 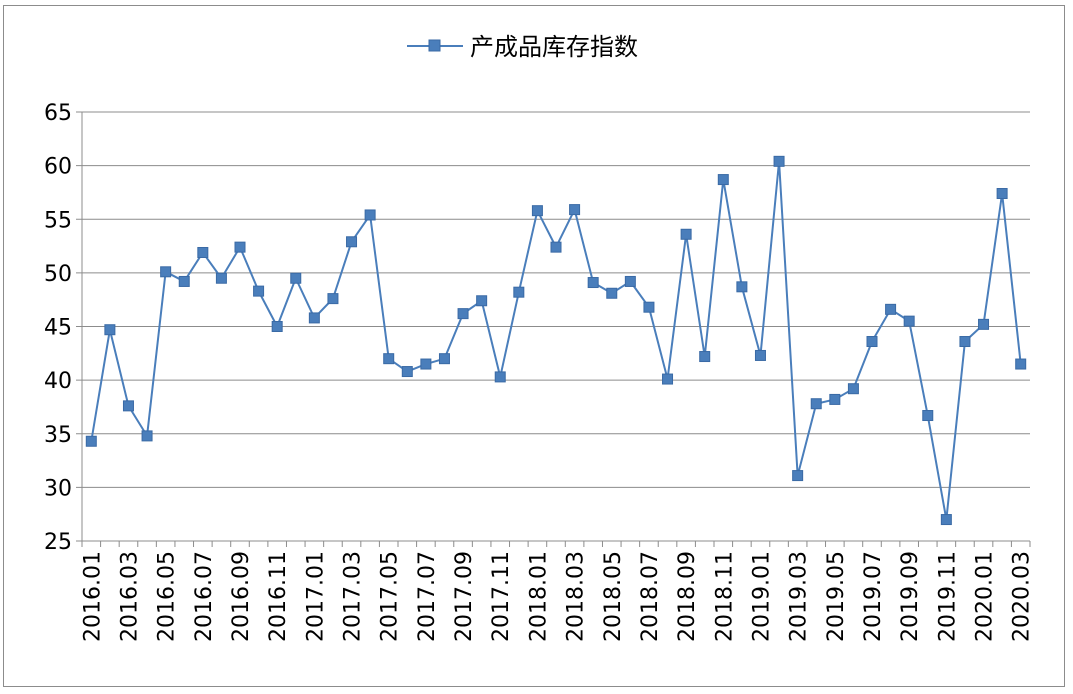 I want to click on x-tick-label: 2016.09, so click(x=241, y=596).